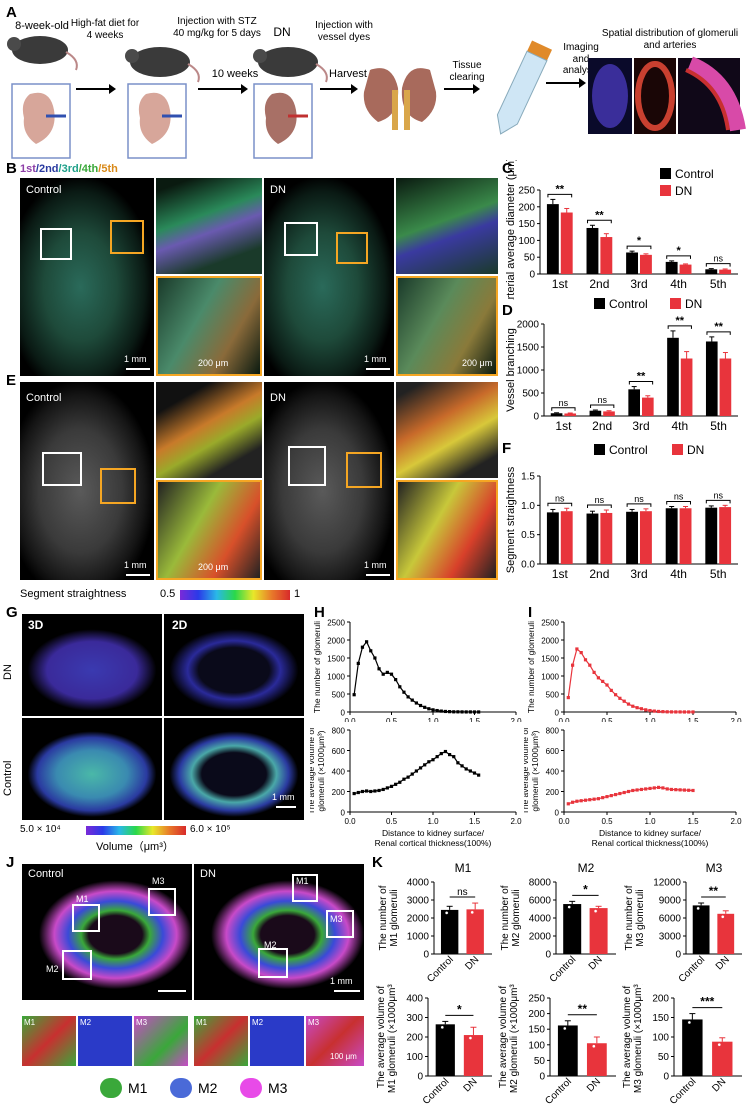 The image size is (747, 1111). I want to click on workflow-illustration, so click(376, 97).